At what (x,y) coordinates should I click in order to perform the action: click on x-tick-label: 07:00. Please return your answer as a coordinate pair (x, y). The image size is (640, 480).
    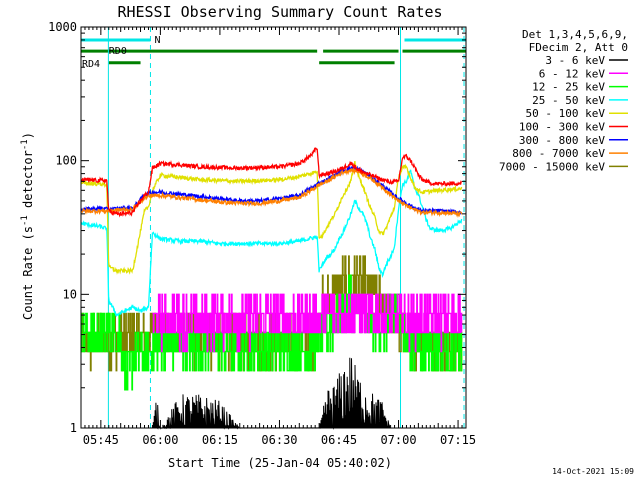
    Looking at the image, I should click on (398, 440).